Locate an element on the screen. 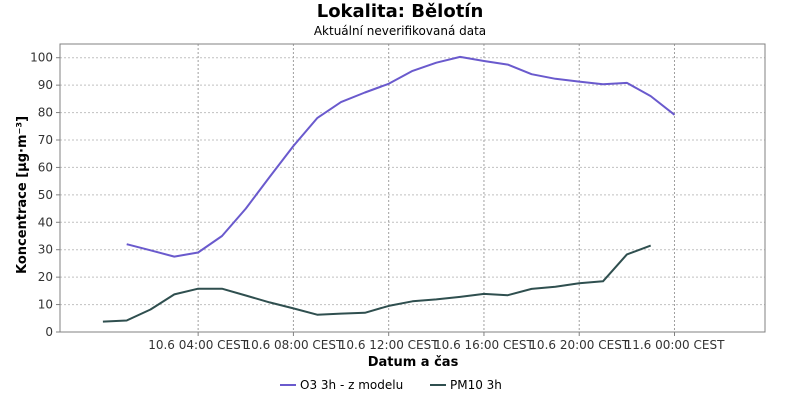 The height and width of the screenshot is (400, 800). y-tick-label: 10 is located at coordinates (45, 305).